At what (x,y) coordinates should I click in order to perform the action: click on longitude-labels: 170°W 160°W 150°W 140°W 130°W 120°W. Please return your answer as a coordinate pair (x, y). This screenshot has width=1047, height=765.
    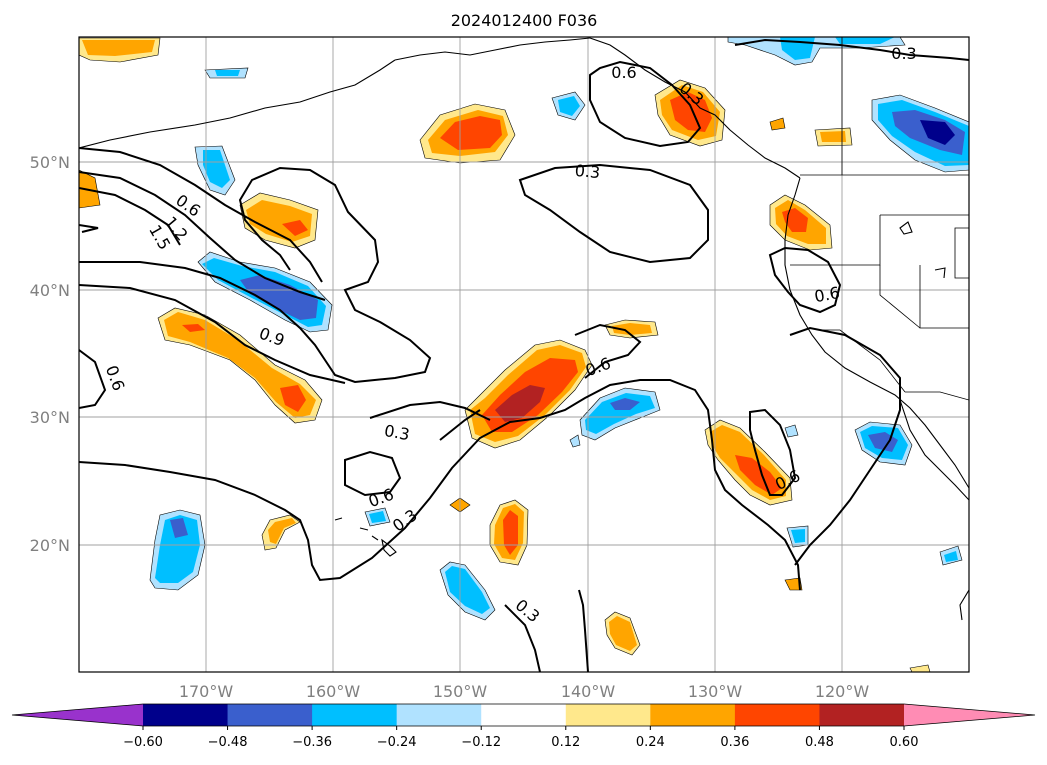
    Looking at the image, I should click on (524, 691).